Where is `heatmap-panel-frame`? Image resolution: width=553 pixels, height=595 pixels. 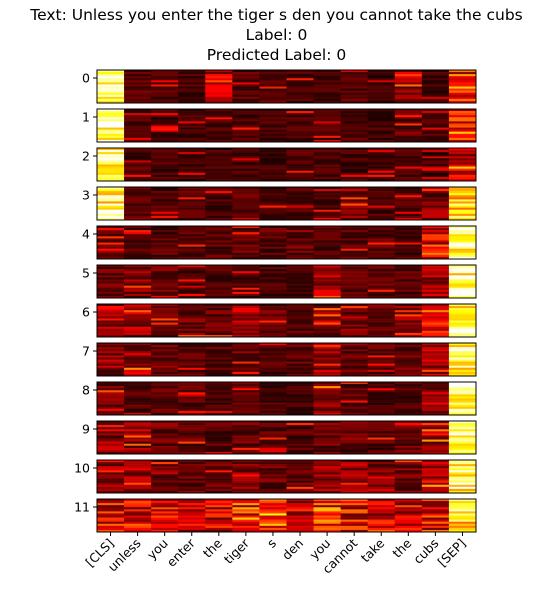 heatmap-panel-frame is located at coordinates (286, 125).